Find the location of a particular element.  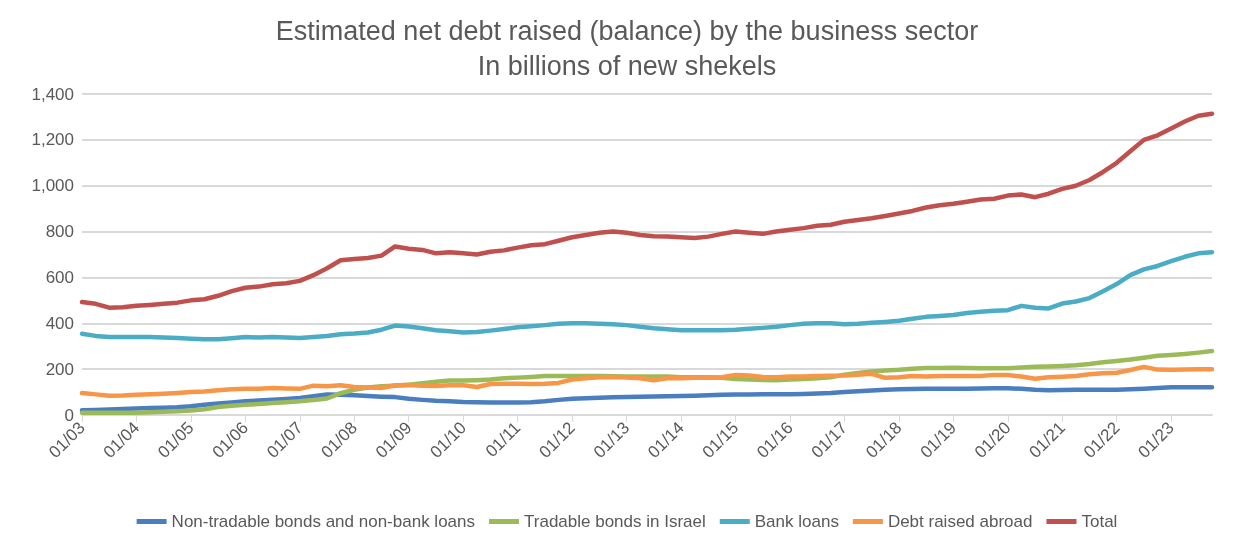

legend-label: Tradable bonds in Israel is located at coordinates (615, 521).